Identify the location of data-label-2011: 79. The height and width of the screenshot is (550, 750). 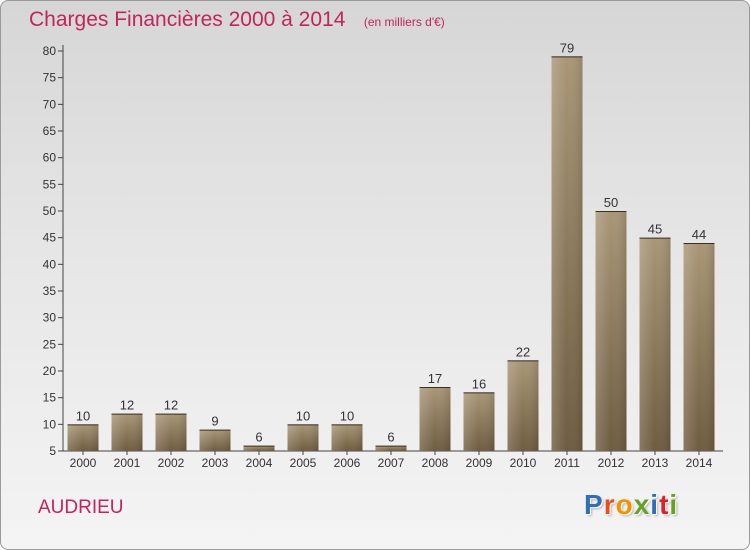
(567, 47).